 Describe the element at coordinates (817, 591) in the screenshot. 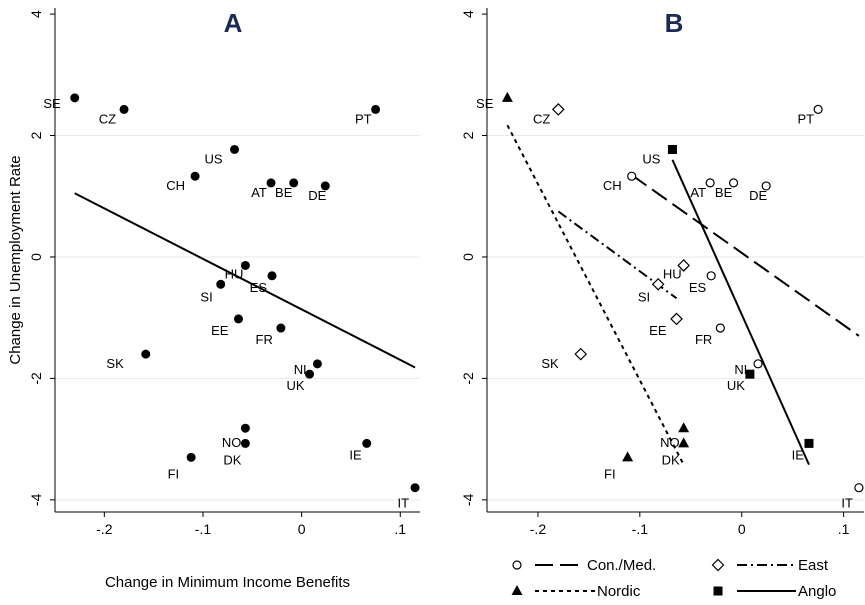

I see `legend-label: Anglo` at that location.